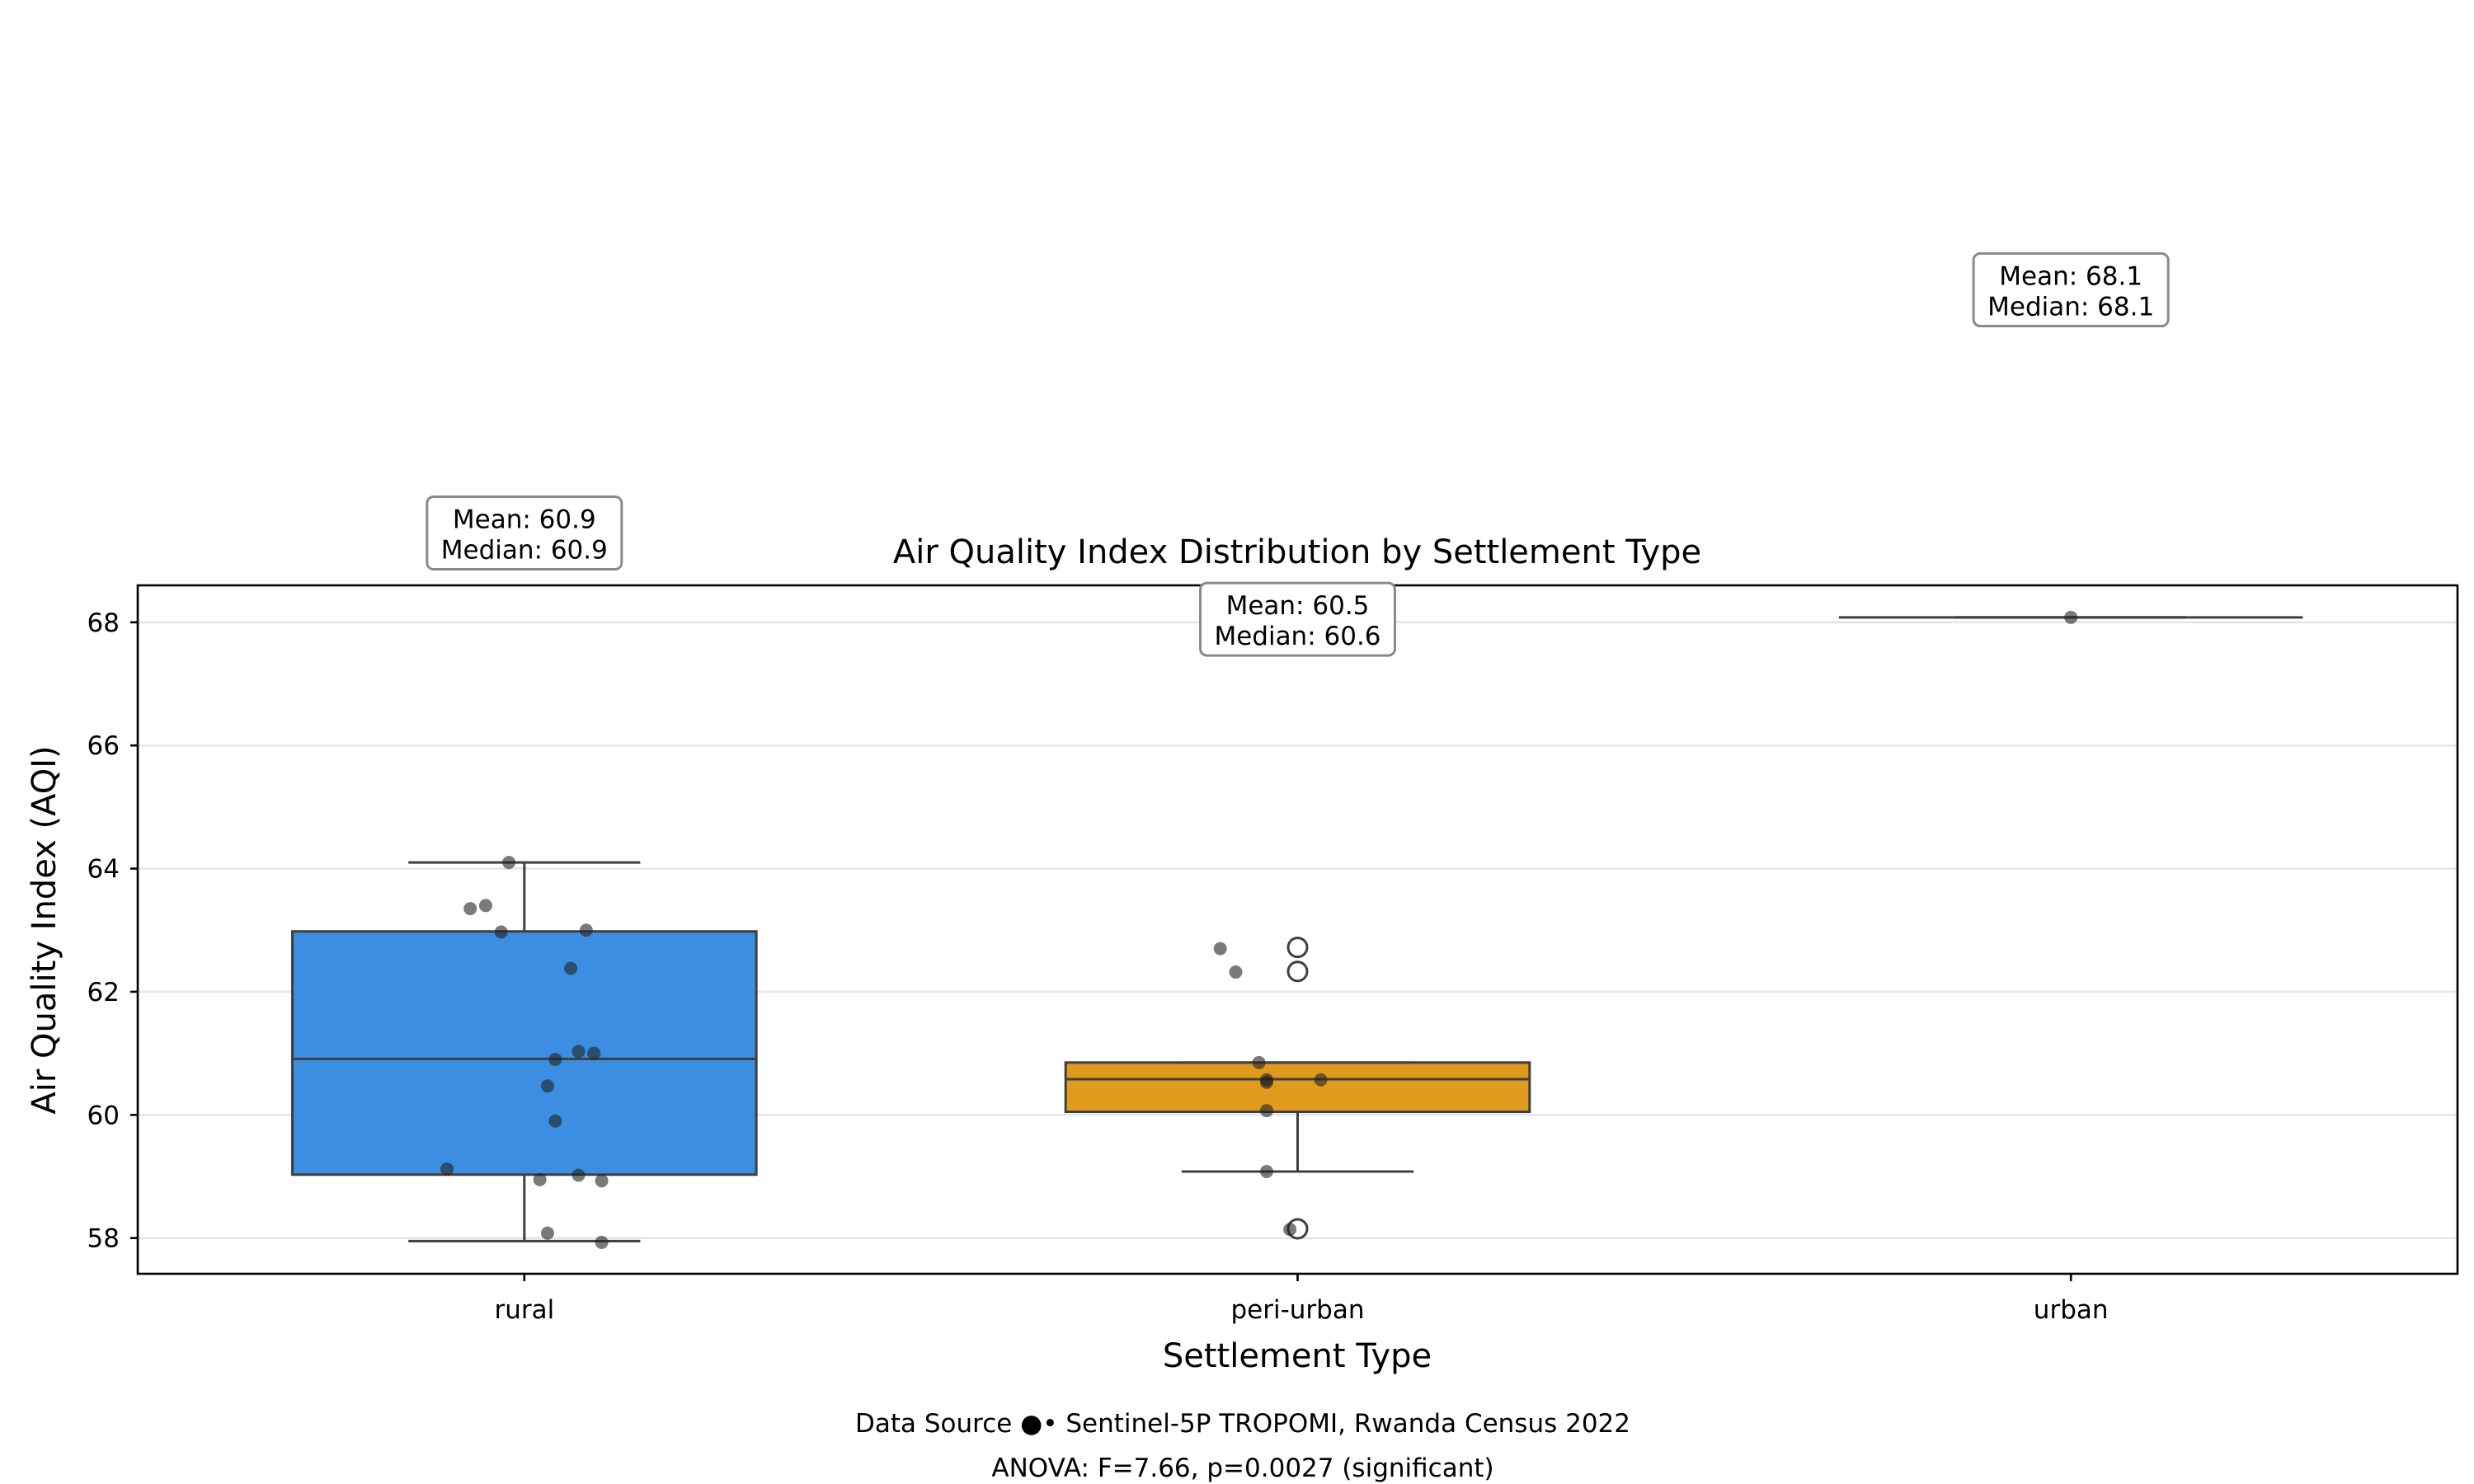  Describe the element at coordinates (1242, 1468) in the screenshot. I see `footer-stats: ANOVA: F=7.66, p=0.0027 (significant)` at that location.